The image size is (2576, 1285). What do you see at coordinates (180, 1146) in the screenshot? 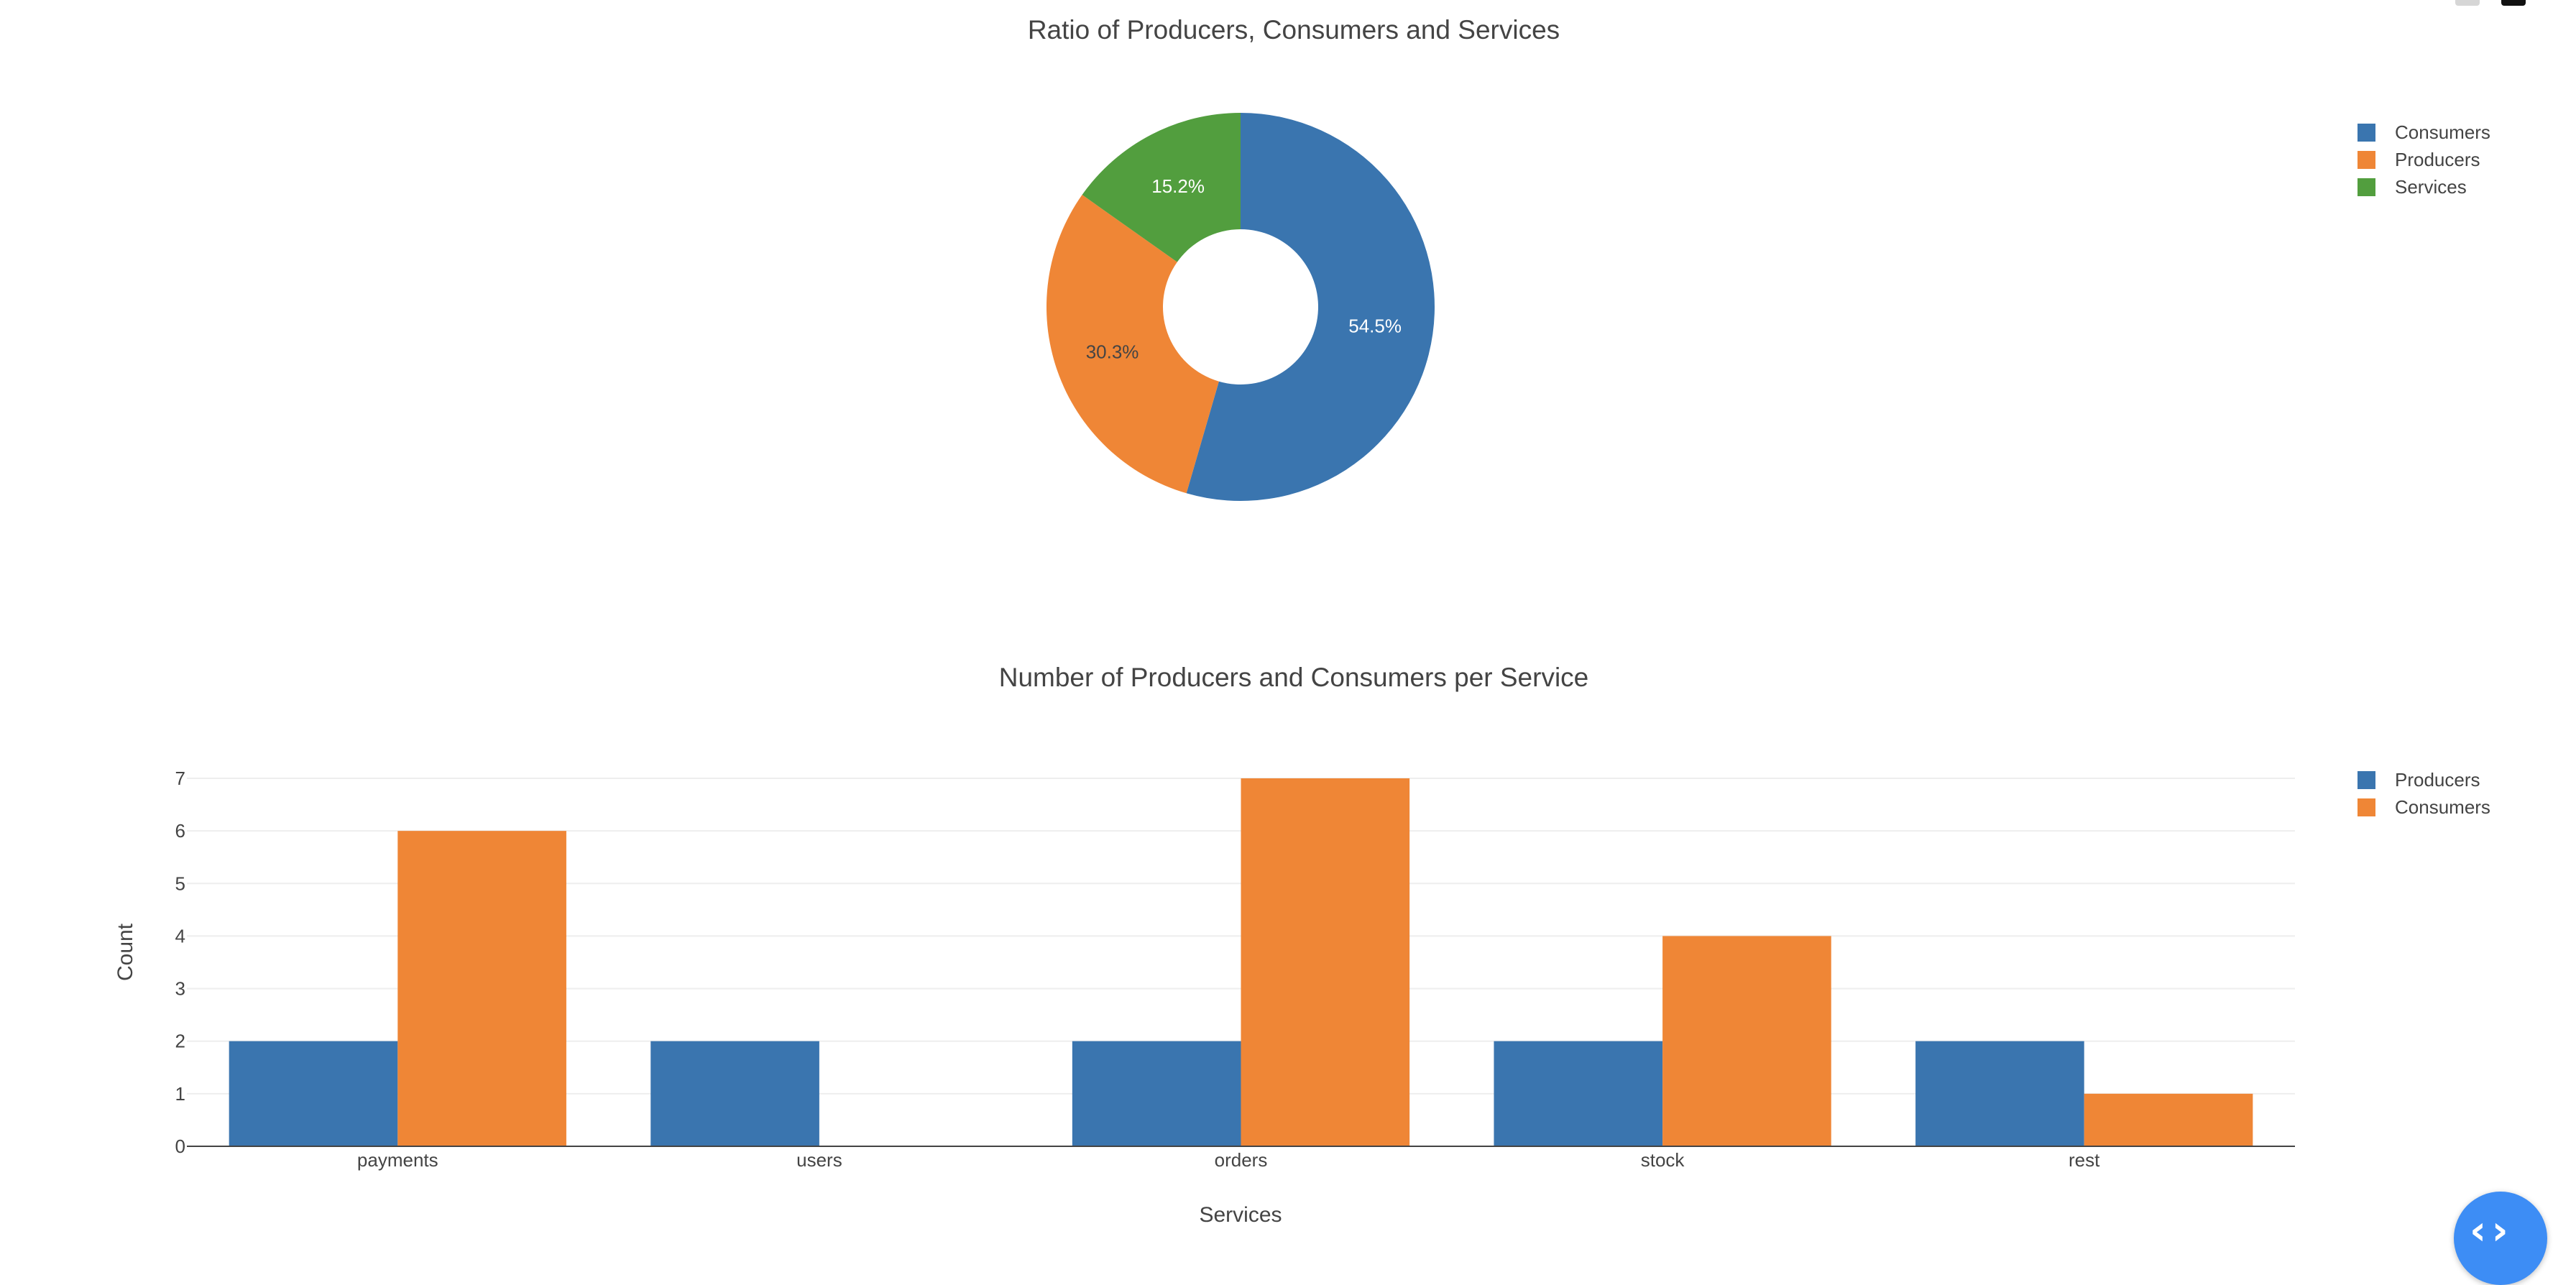
I see `y-tick-label: 0` at bounding box center [180, 1146].